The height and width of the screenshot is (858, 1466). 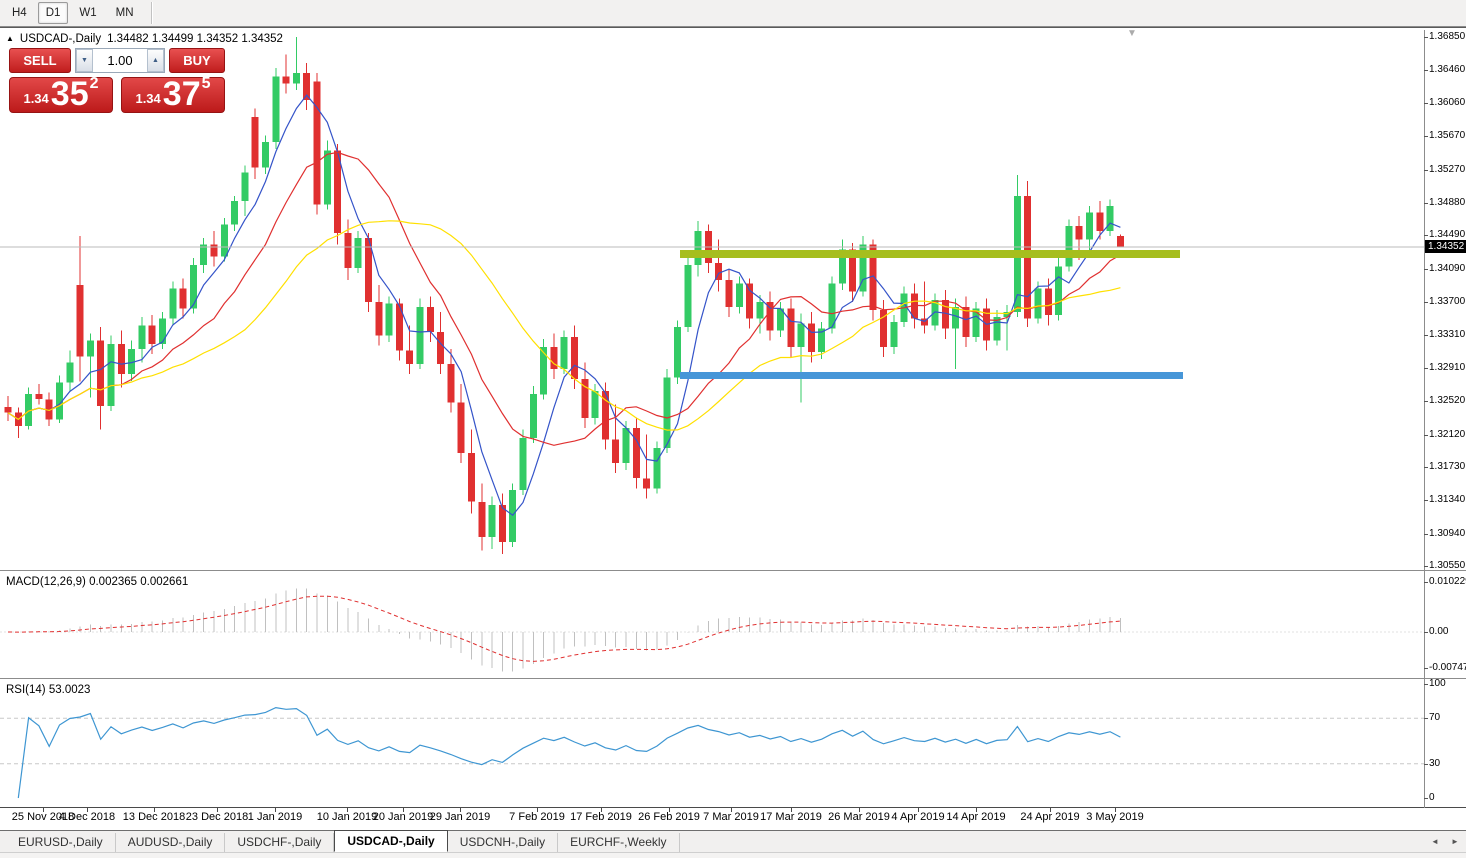 What do you see at coordinates (1447, 434) in the screenshot?
I see `price-scale-label: 1.32120` at bounding box center [1447, 434].